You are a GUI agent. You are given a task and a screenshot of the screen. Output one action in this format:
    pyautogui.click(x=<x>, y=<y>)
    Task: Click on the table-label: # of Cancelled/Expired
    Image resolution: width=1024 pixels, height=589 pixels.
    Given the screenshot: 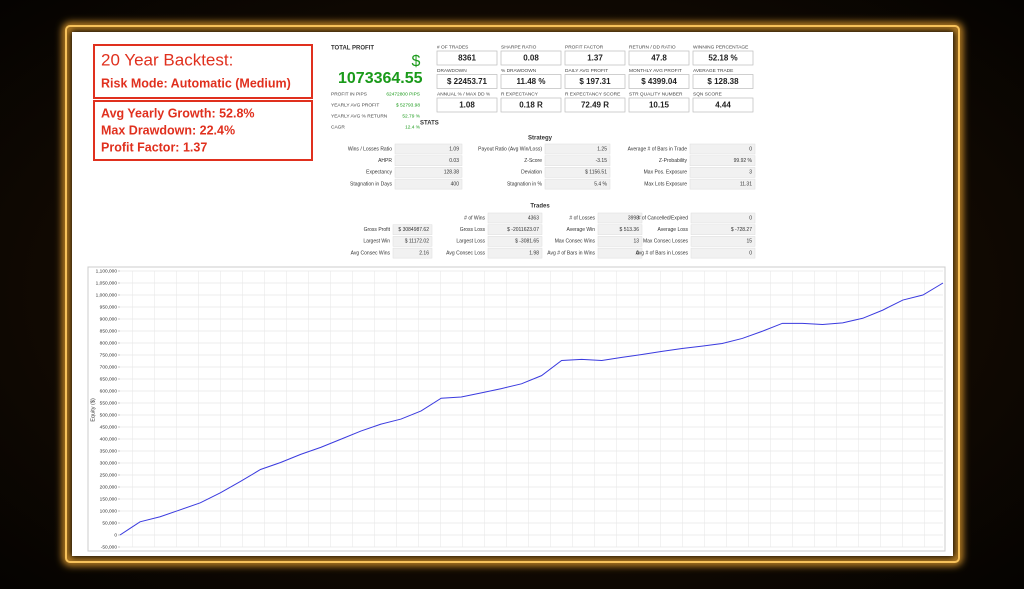 What is the action you would take?
    pyautogui.click(x=663, y=218)
    